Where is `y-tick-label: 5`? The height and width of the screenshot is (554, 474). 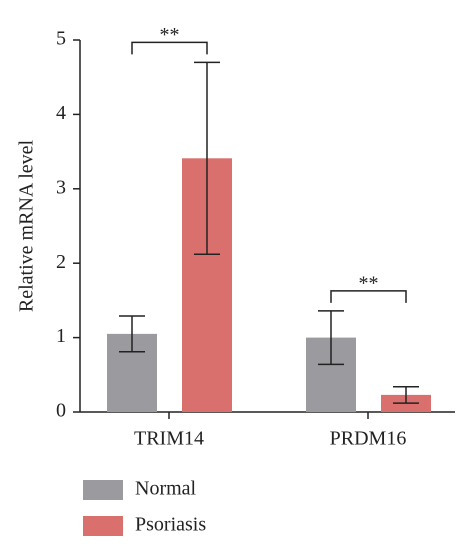
y-tick-label: 5 is located at coordinates (61, 39).